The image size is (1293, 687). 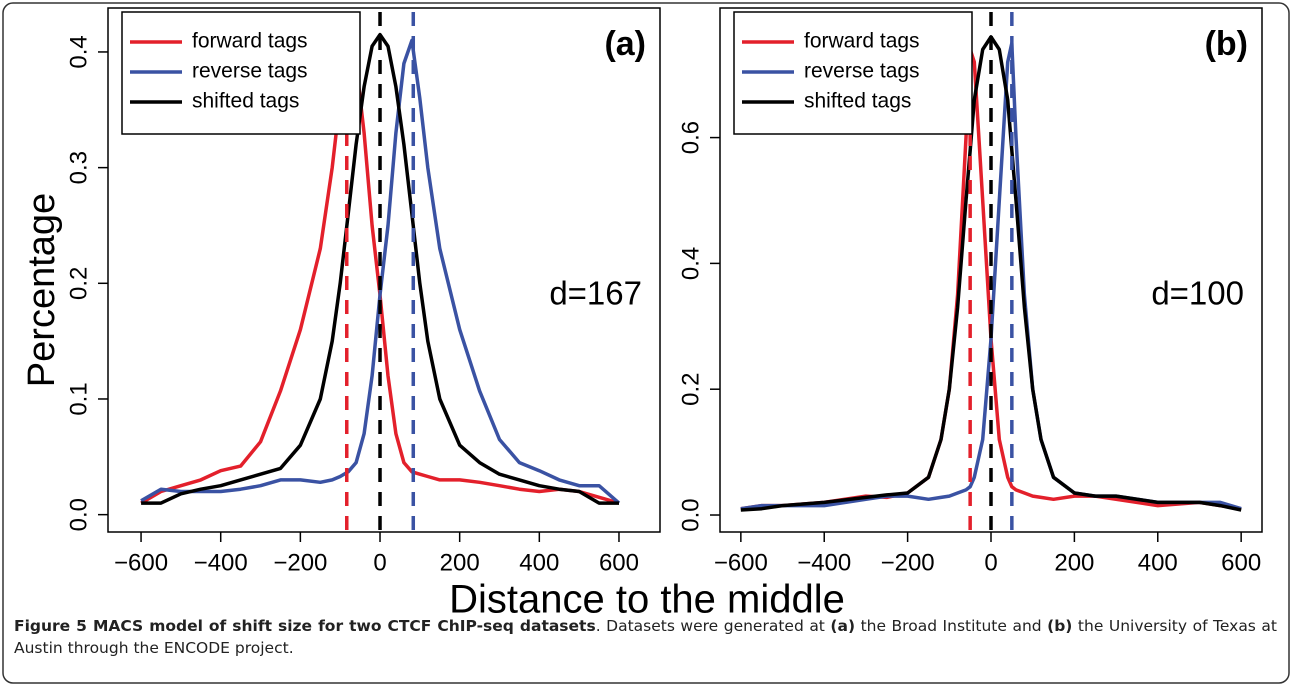 I want to click on caption-text: (a), so click(x=843, y=626).